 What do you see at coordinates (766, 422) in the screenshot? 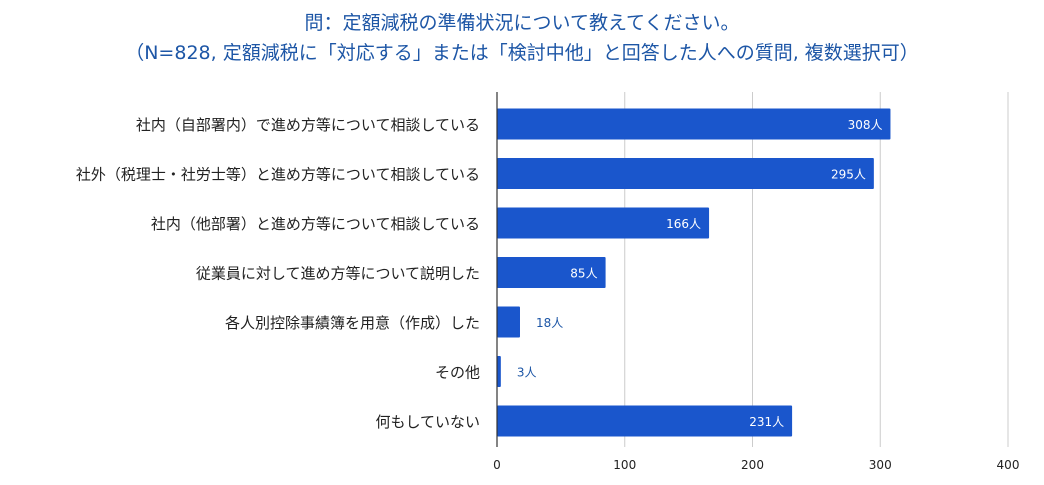
I see `data-label: 231人` at bounding box center [766, 422].